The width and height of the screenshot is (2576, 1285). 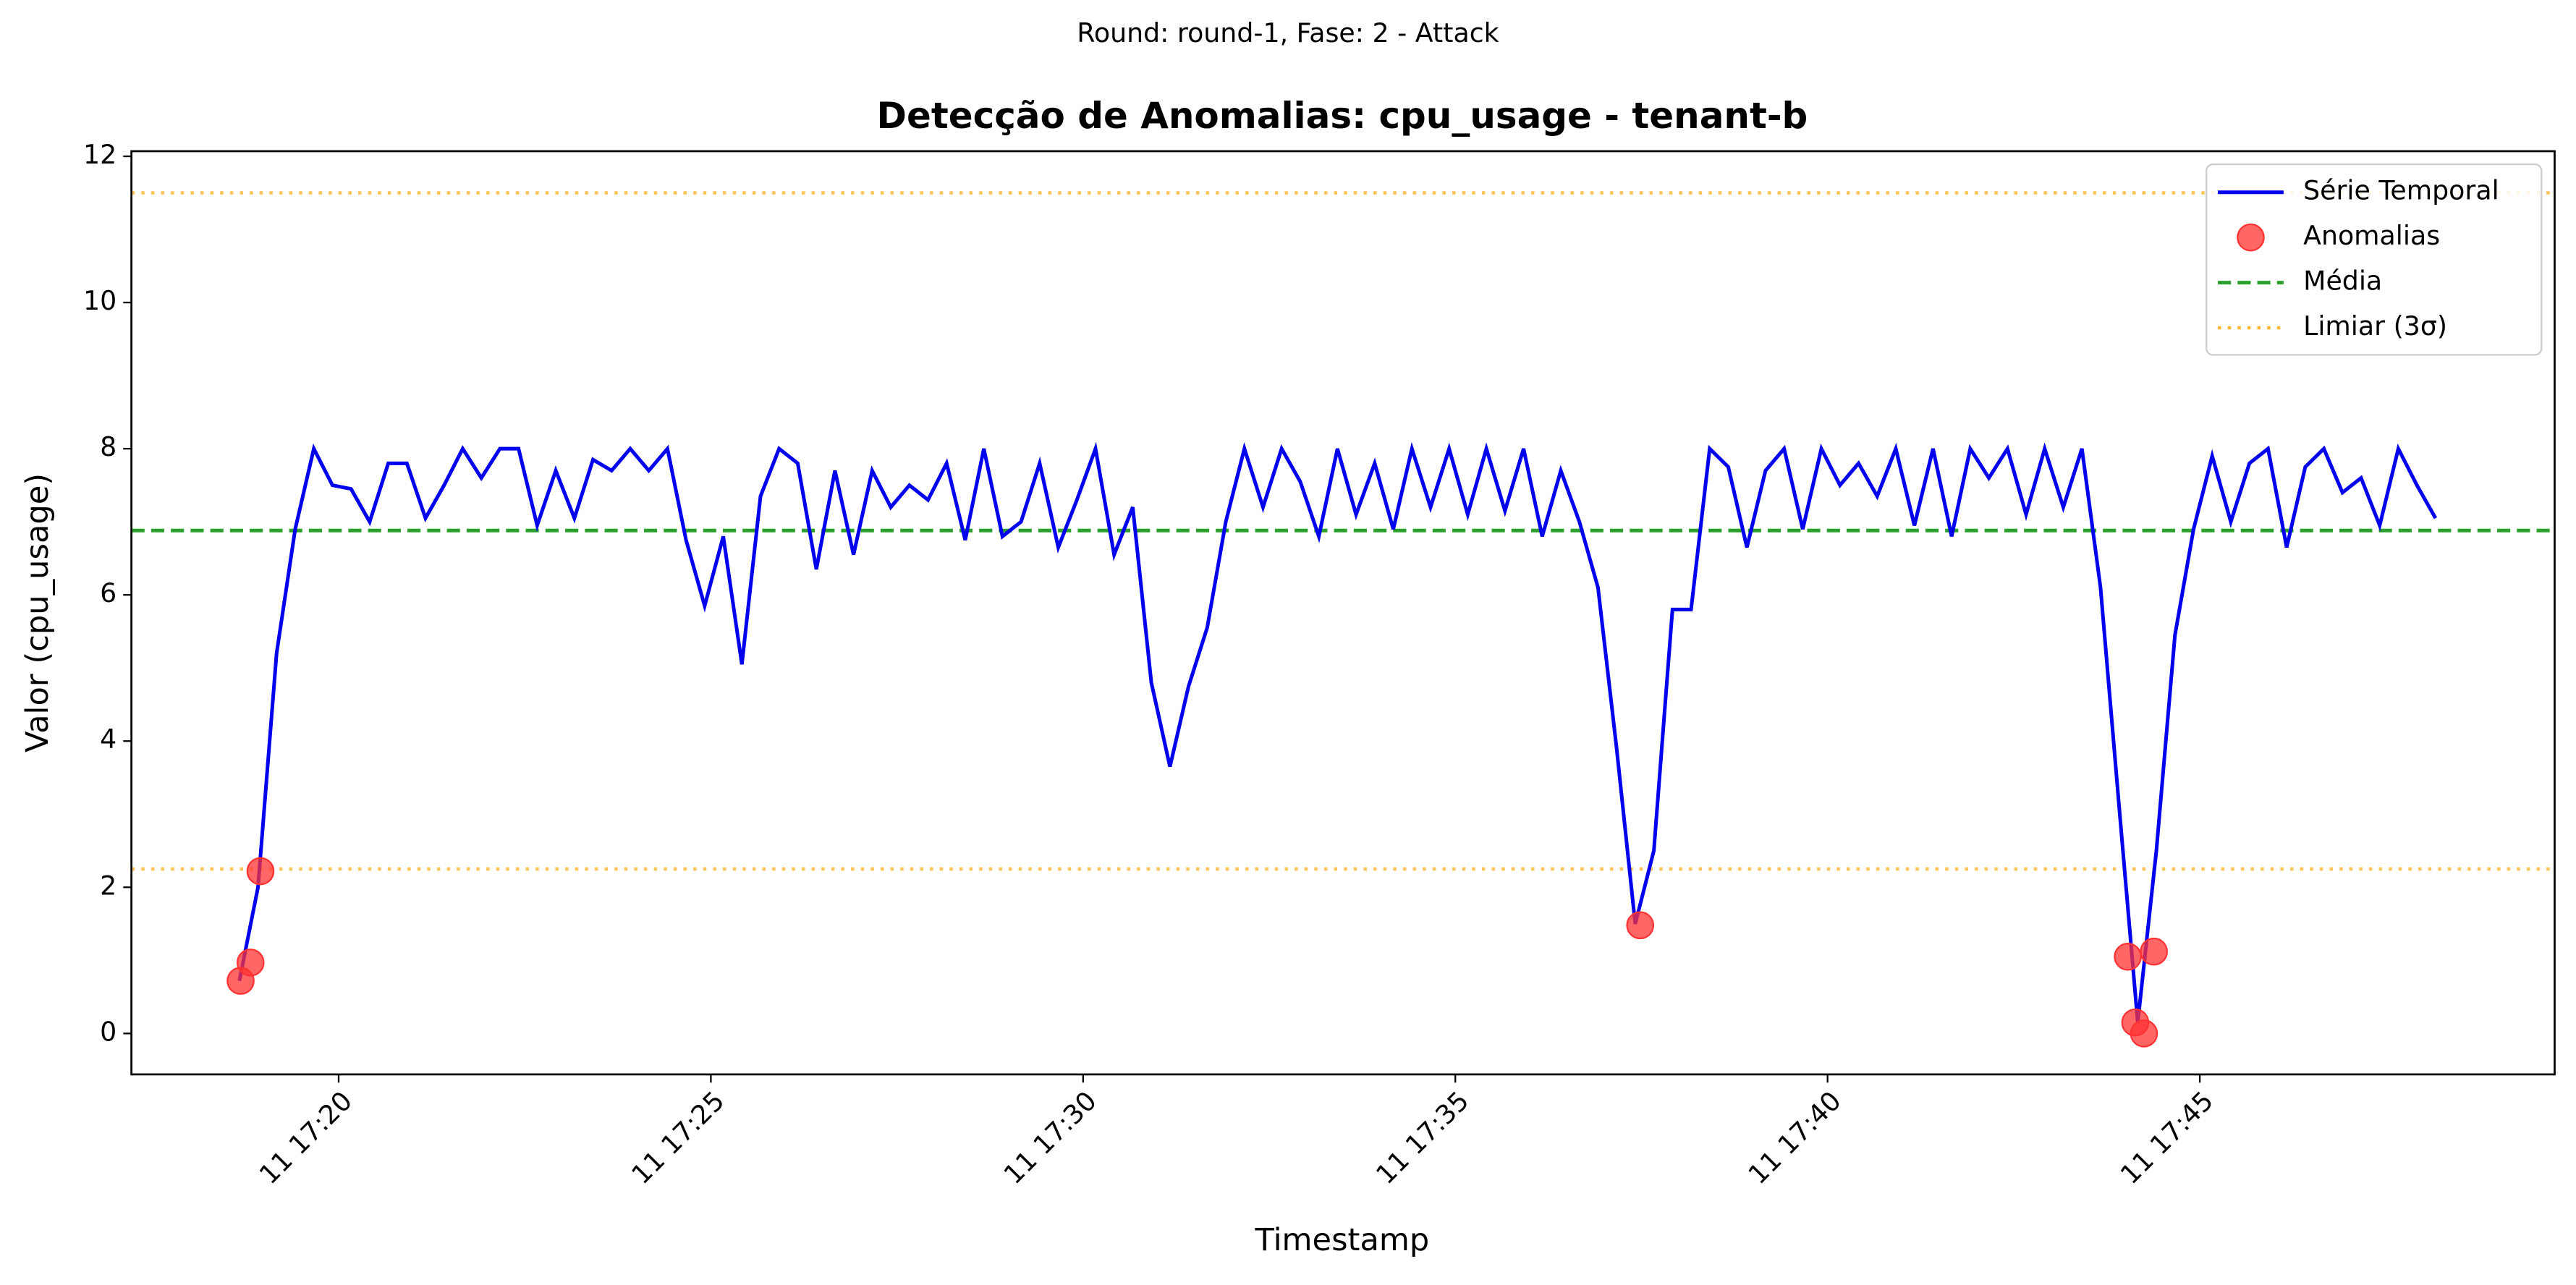 I want to click on x-tick-label: 11 17:20, so click(x=305, y=1137).